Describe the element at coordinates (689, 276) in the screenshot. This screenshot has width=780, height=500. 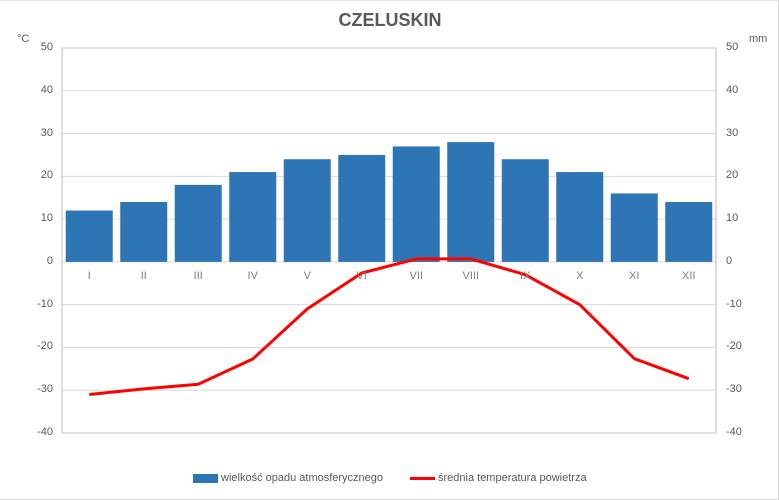
I see `x-axis-label: XII` at that location.